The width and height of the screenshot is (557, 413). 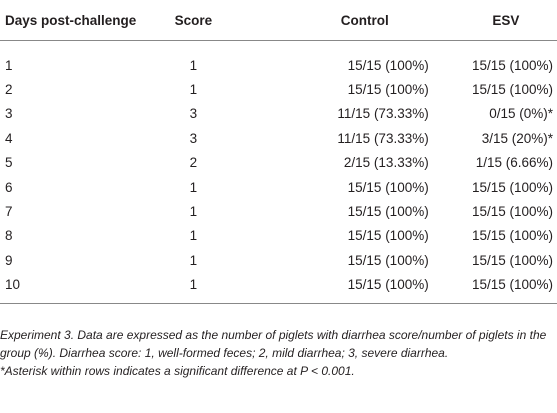 I want to click on cell-day: 8, so click(x=9, y=236).